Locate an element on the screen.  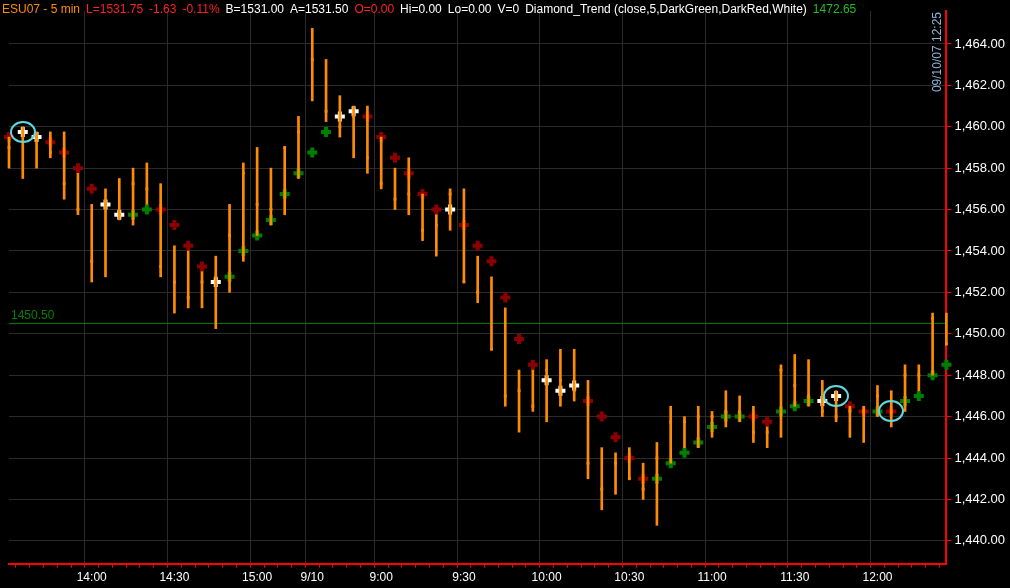
y-tick-label: 1,456.00 is located at coordinates (980, 209).